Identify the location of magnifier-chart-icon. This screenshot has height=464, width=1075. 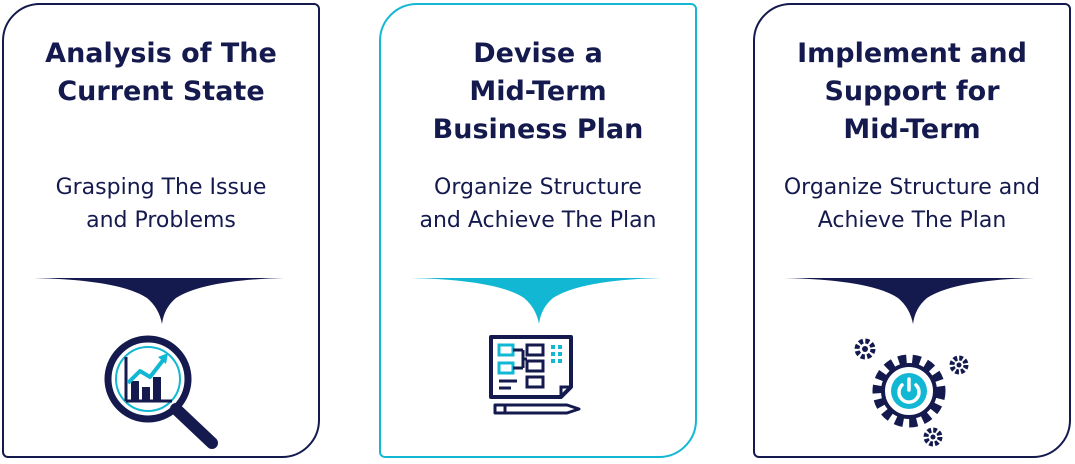
(161, 392).